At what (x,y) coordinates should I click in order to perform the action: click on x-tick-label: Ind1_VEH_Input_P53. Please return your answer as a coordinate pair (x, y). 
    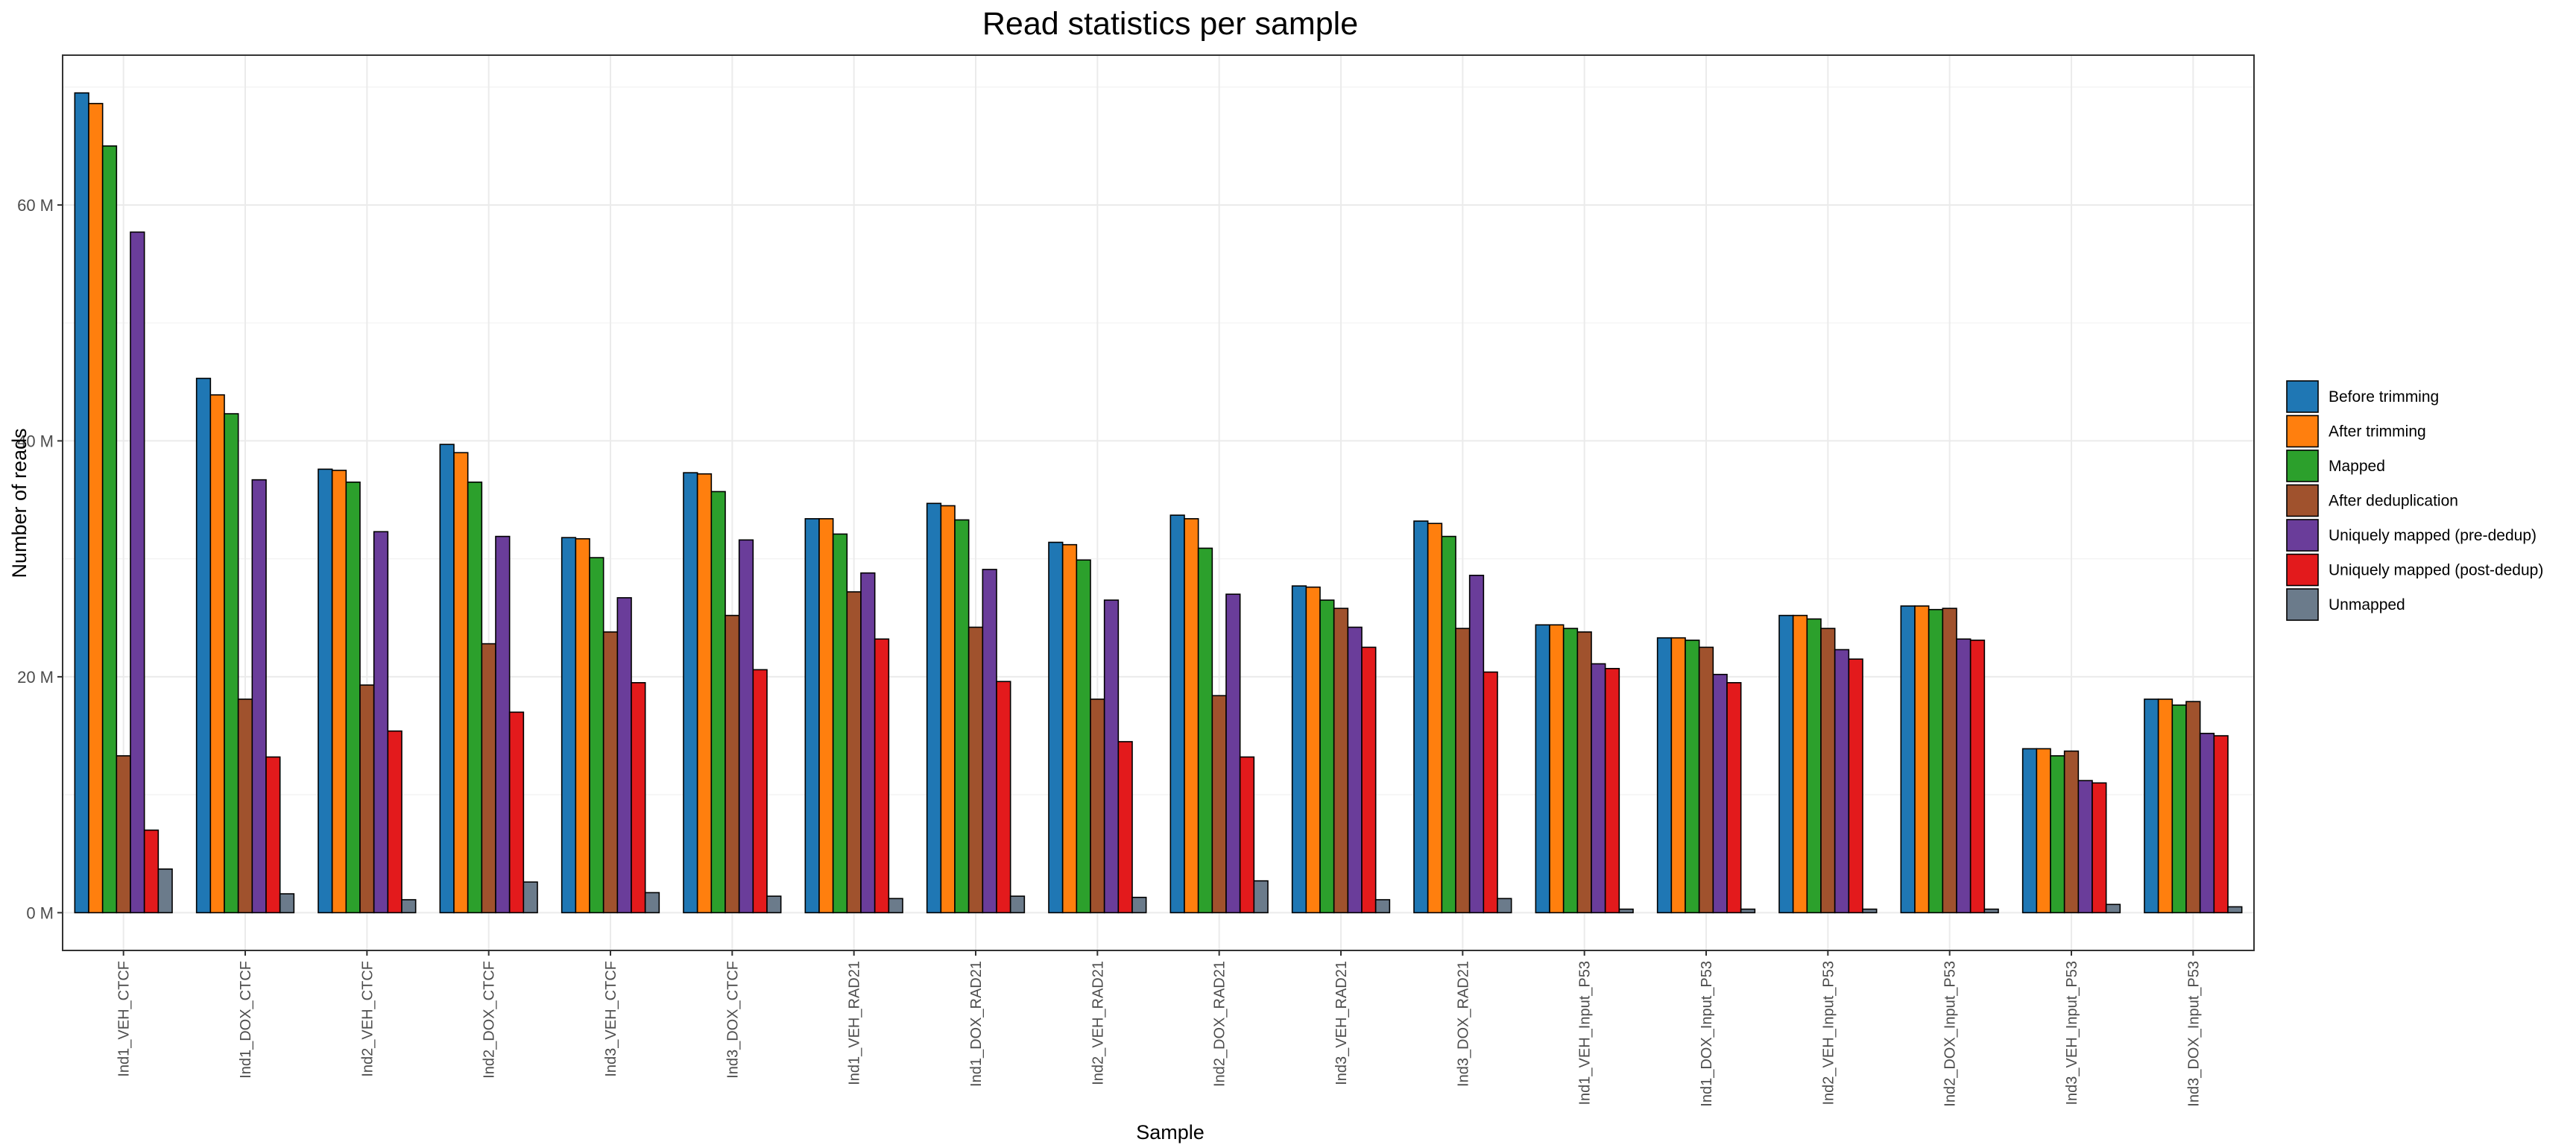
    Looking at the image, I should click on (1586, 1033).